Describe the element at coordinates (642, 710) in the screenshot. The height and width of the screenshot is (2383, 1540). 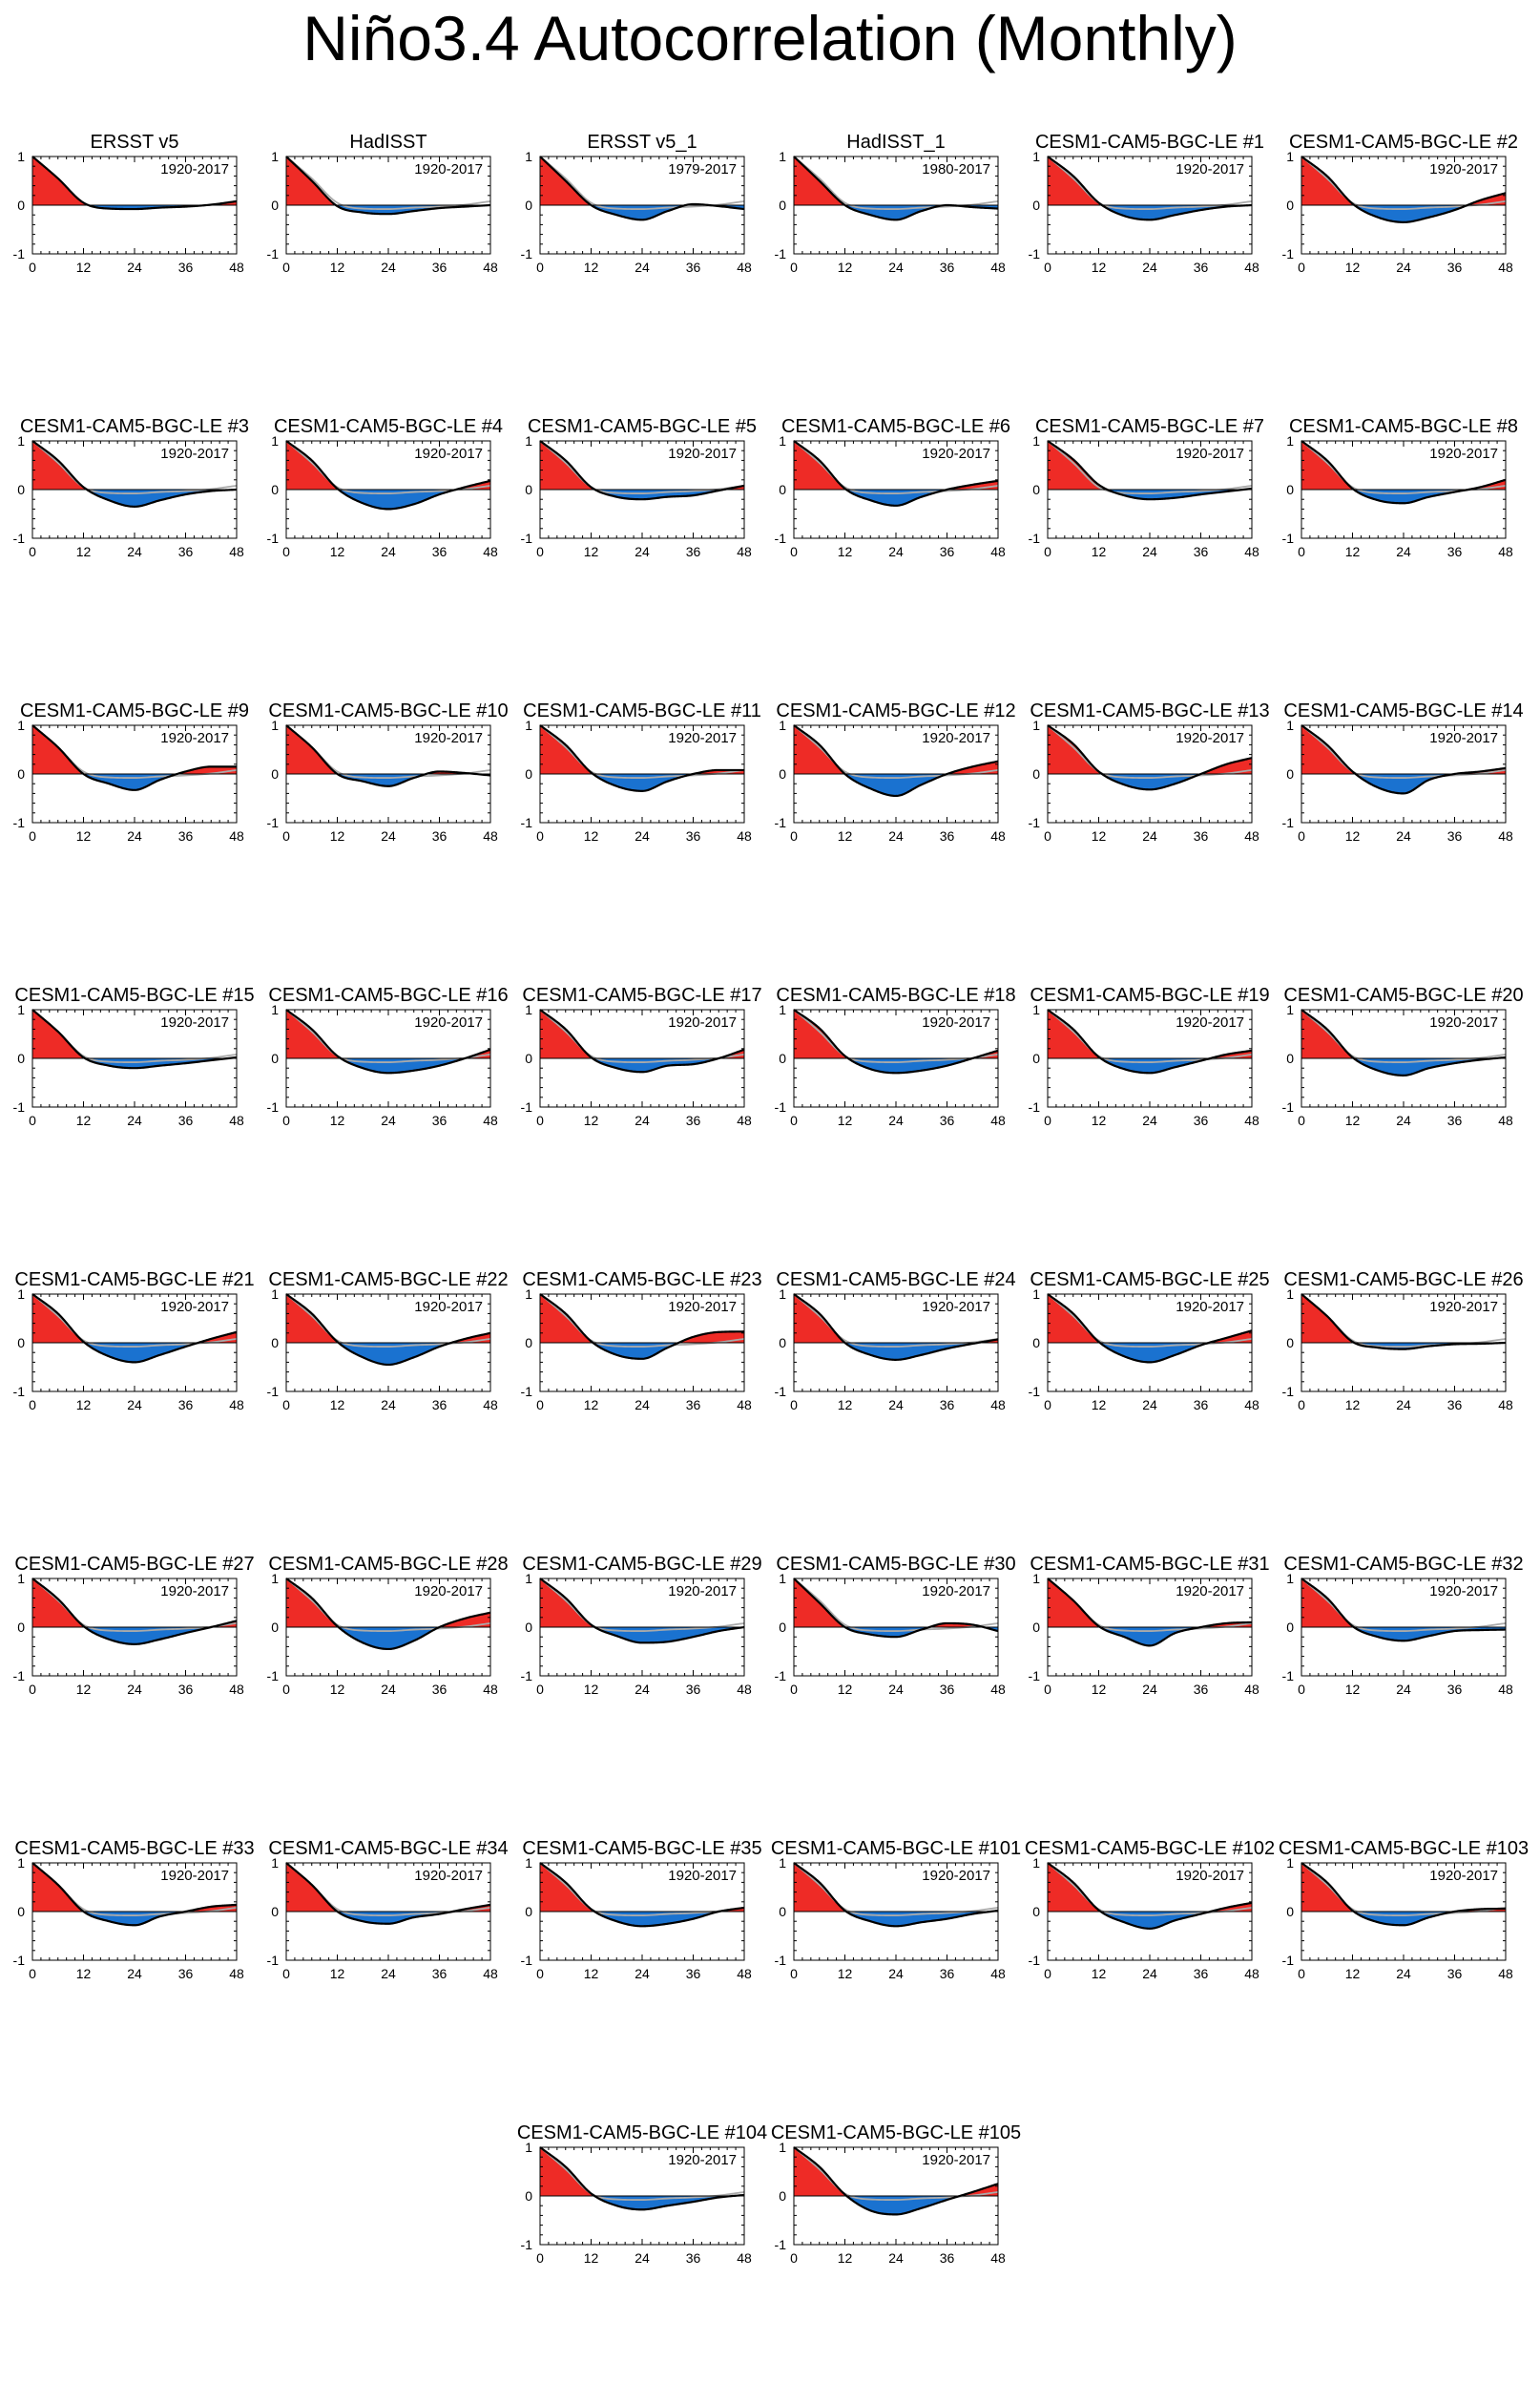
I see `panel-title: CESM1-CAM5-BGC-LE #11` at that location.